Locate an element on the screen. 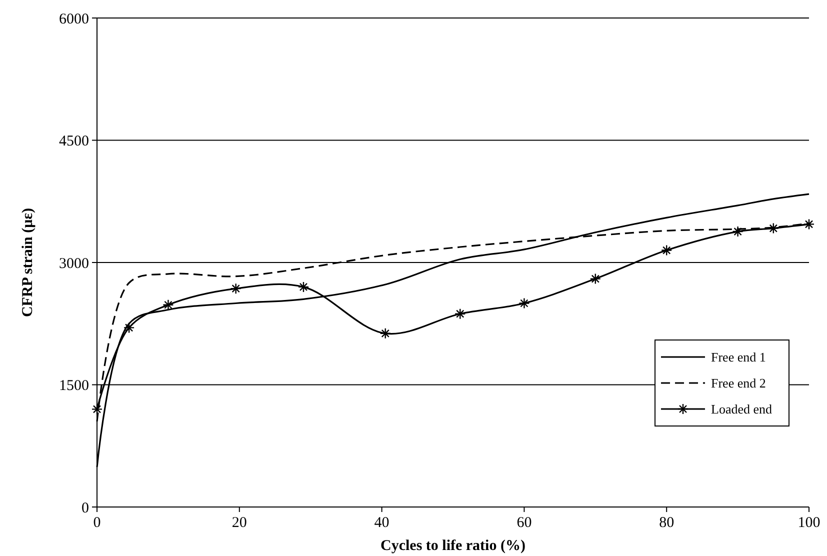  x-axis-title: Cycles to life ratio (%) is located at coordinates (453, 546).